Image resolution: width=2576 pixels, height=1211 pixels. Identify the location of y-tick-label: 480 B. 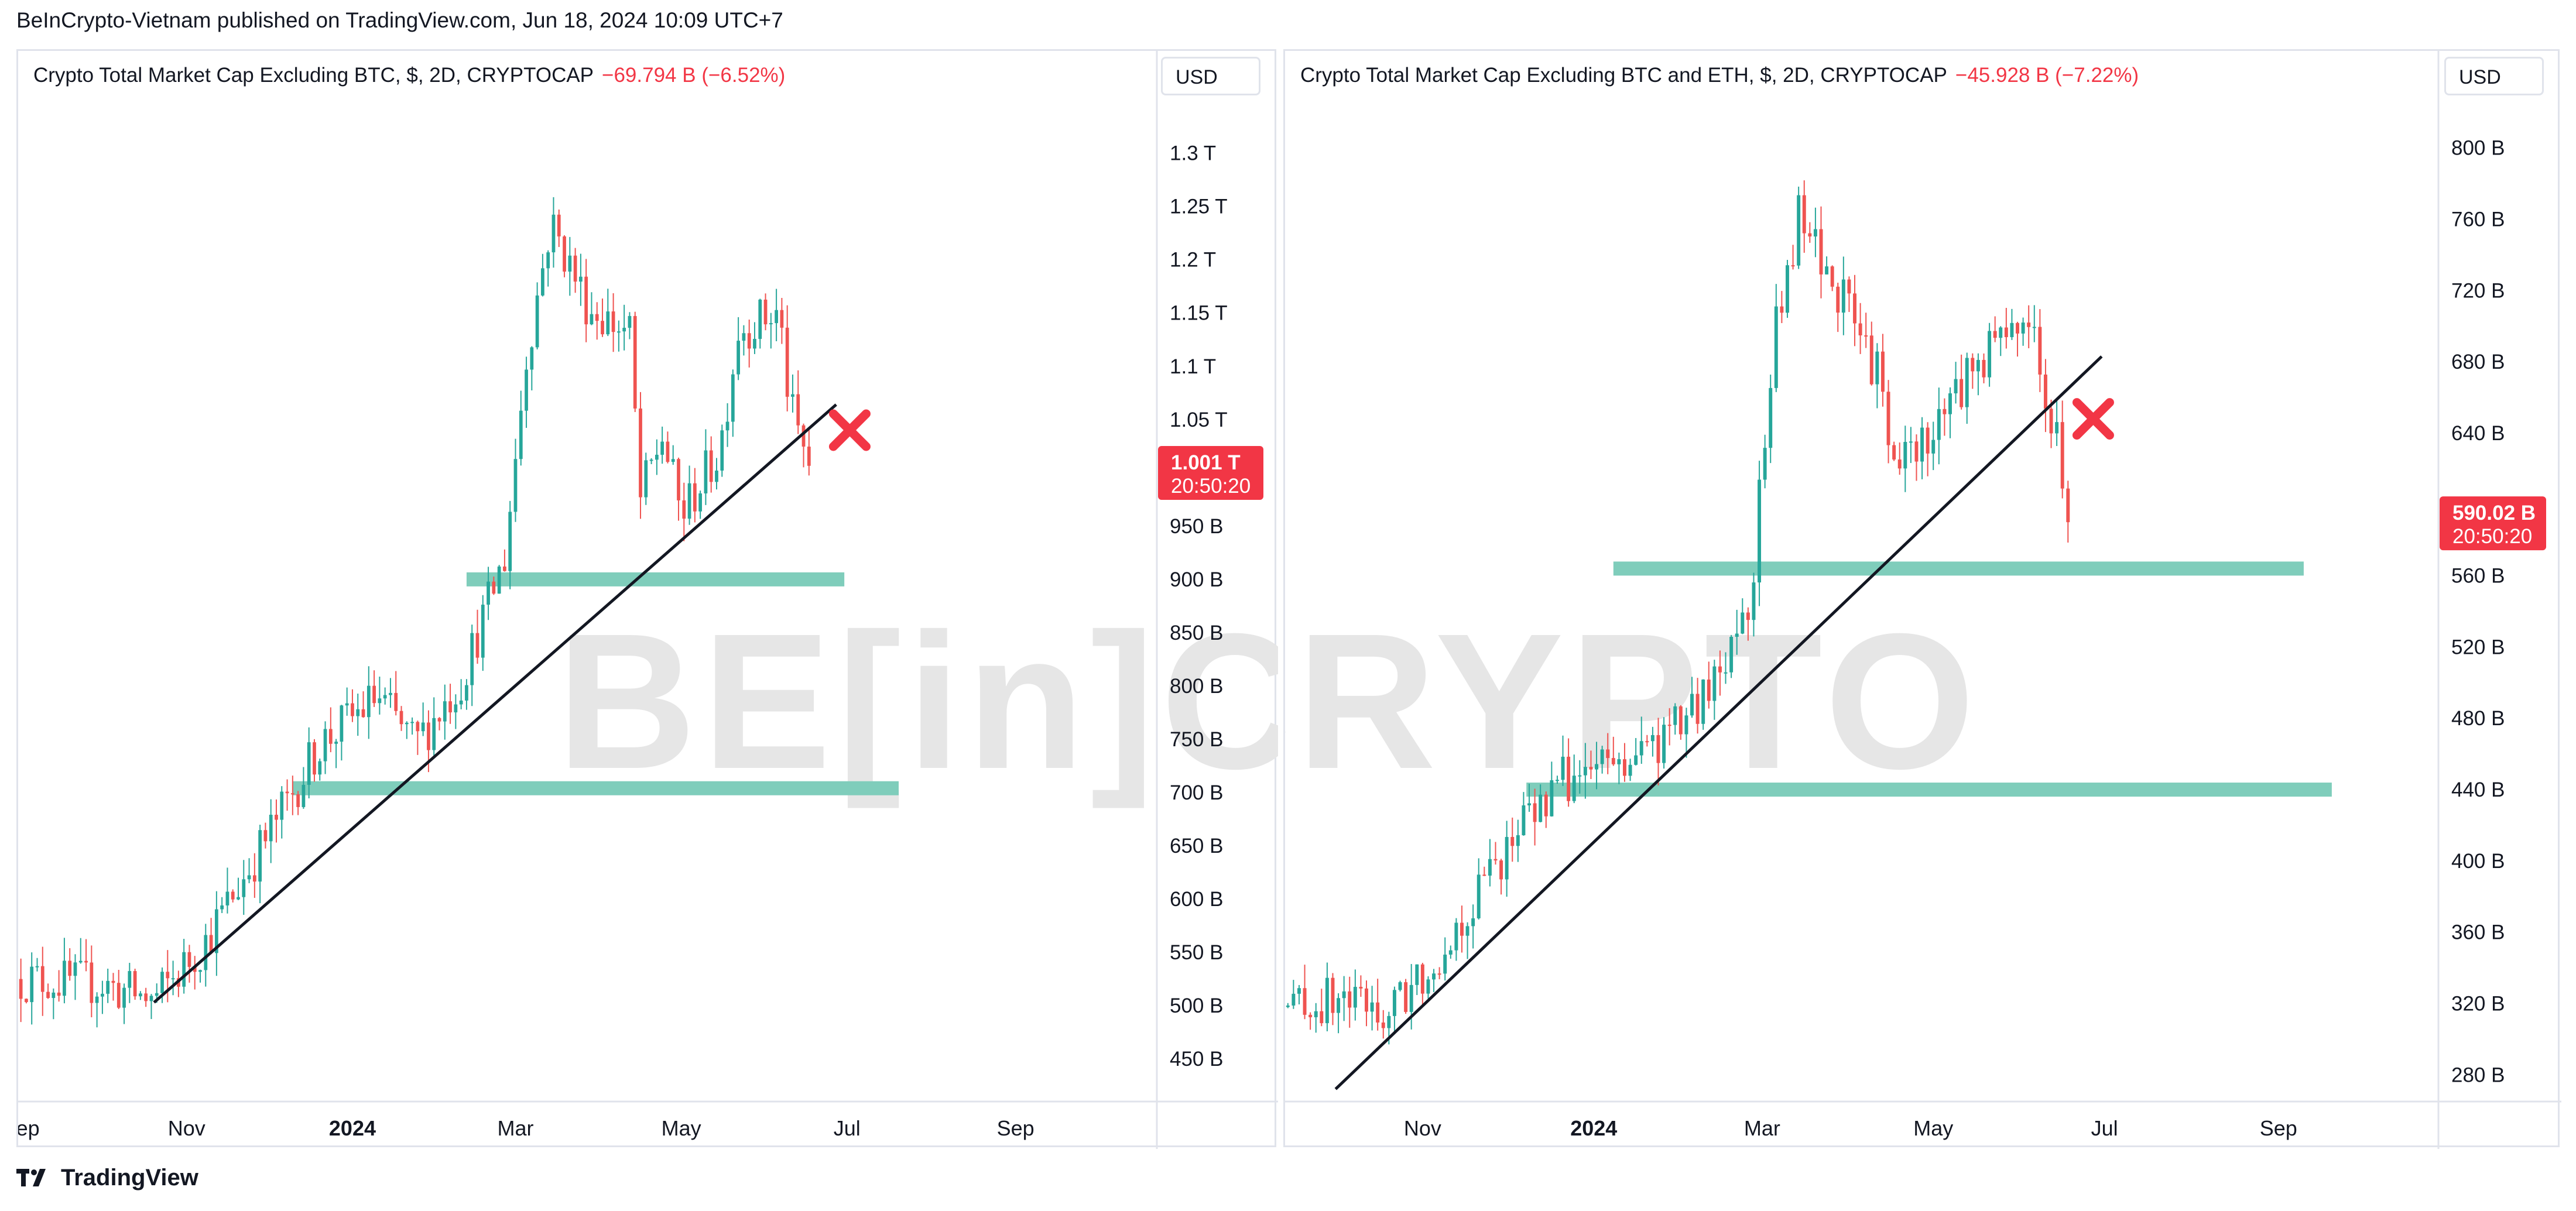
(2478, 719).